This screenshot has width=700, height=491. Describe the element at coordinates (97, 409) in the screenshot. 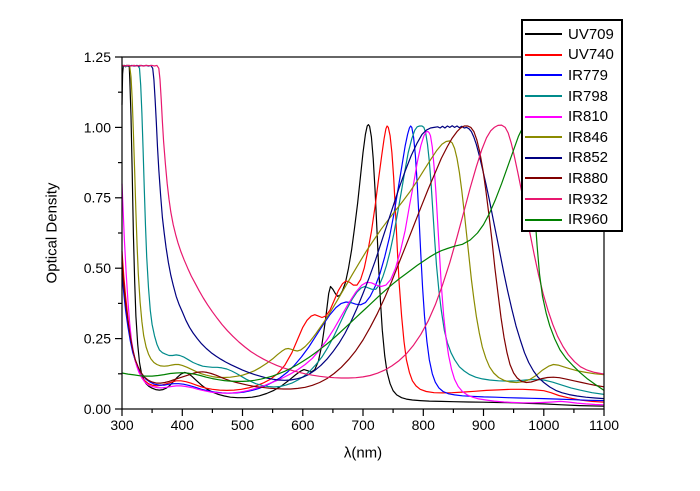

I see `y-tick-label: 0.00` at that location.